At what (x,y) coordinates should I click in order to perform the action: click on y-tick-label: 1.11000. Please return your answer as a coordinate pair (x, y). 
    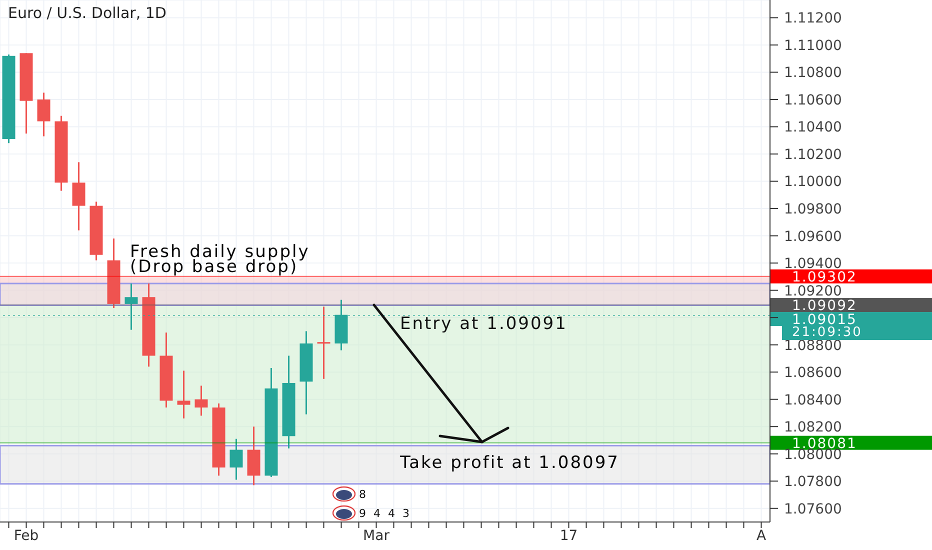
    Looking at the image, I should click on (813, 46).